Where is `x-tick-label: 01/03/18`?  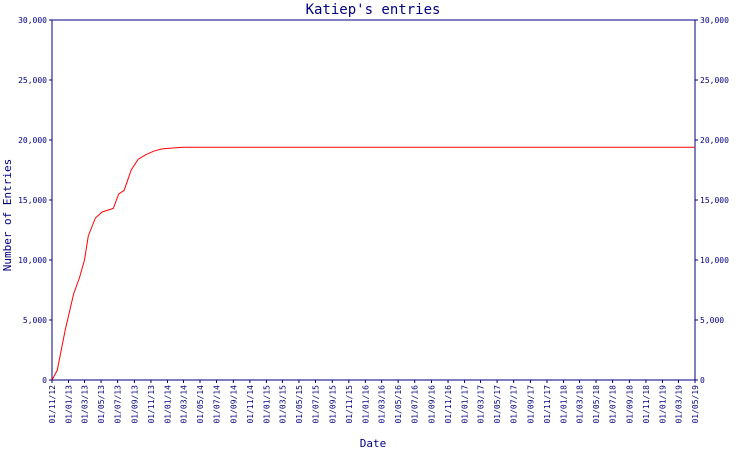 x-tick-label: 01/03/18 is located at coordinates (580, 404).